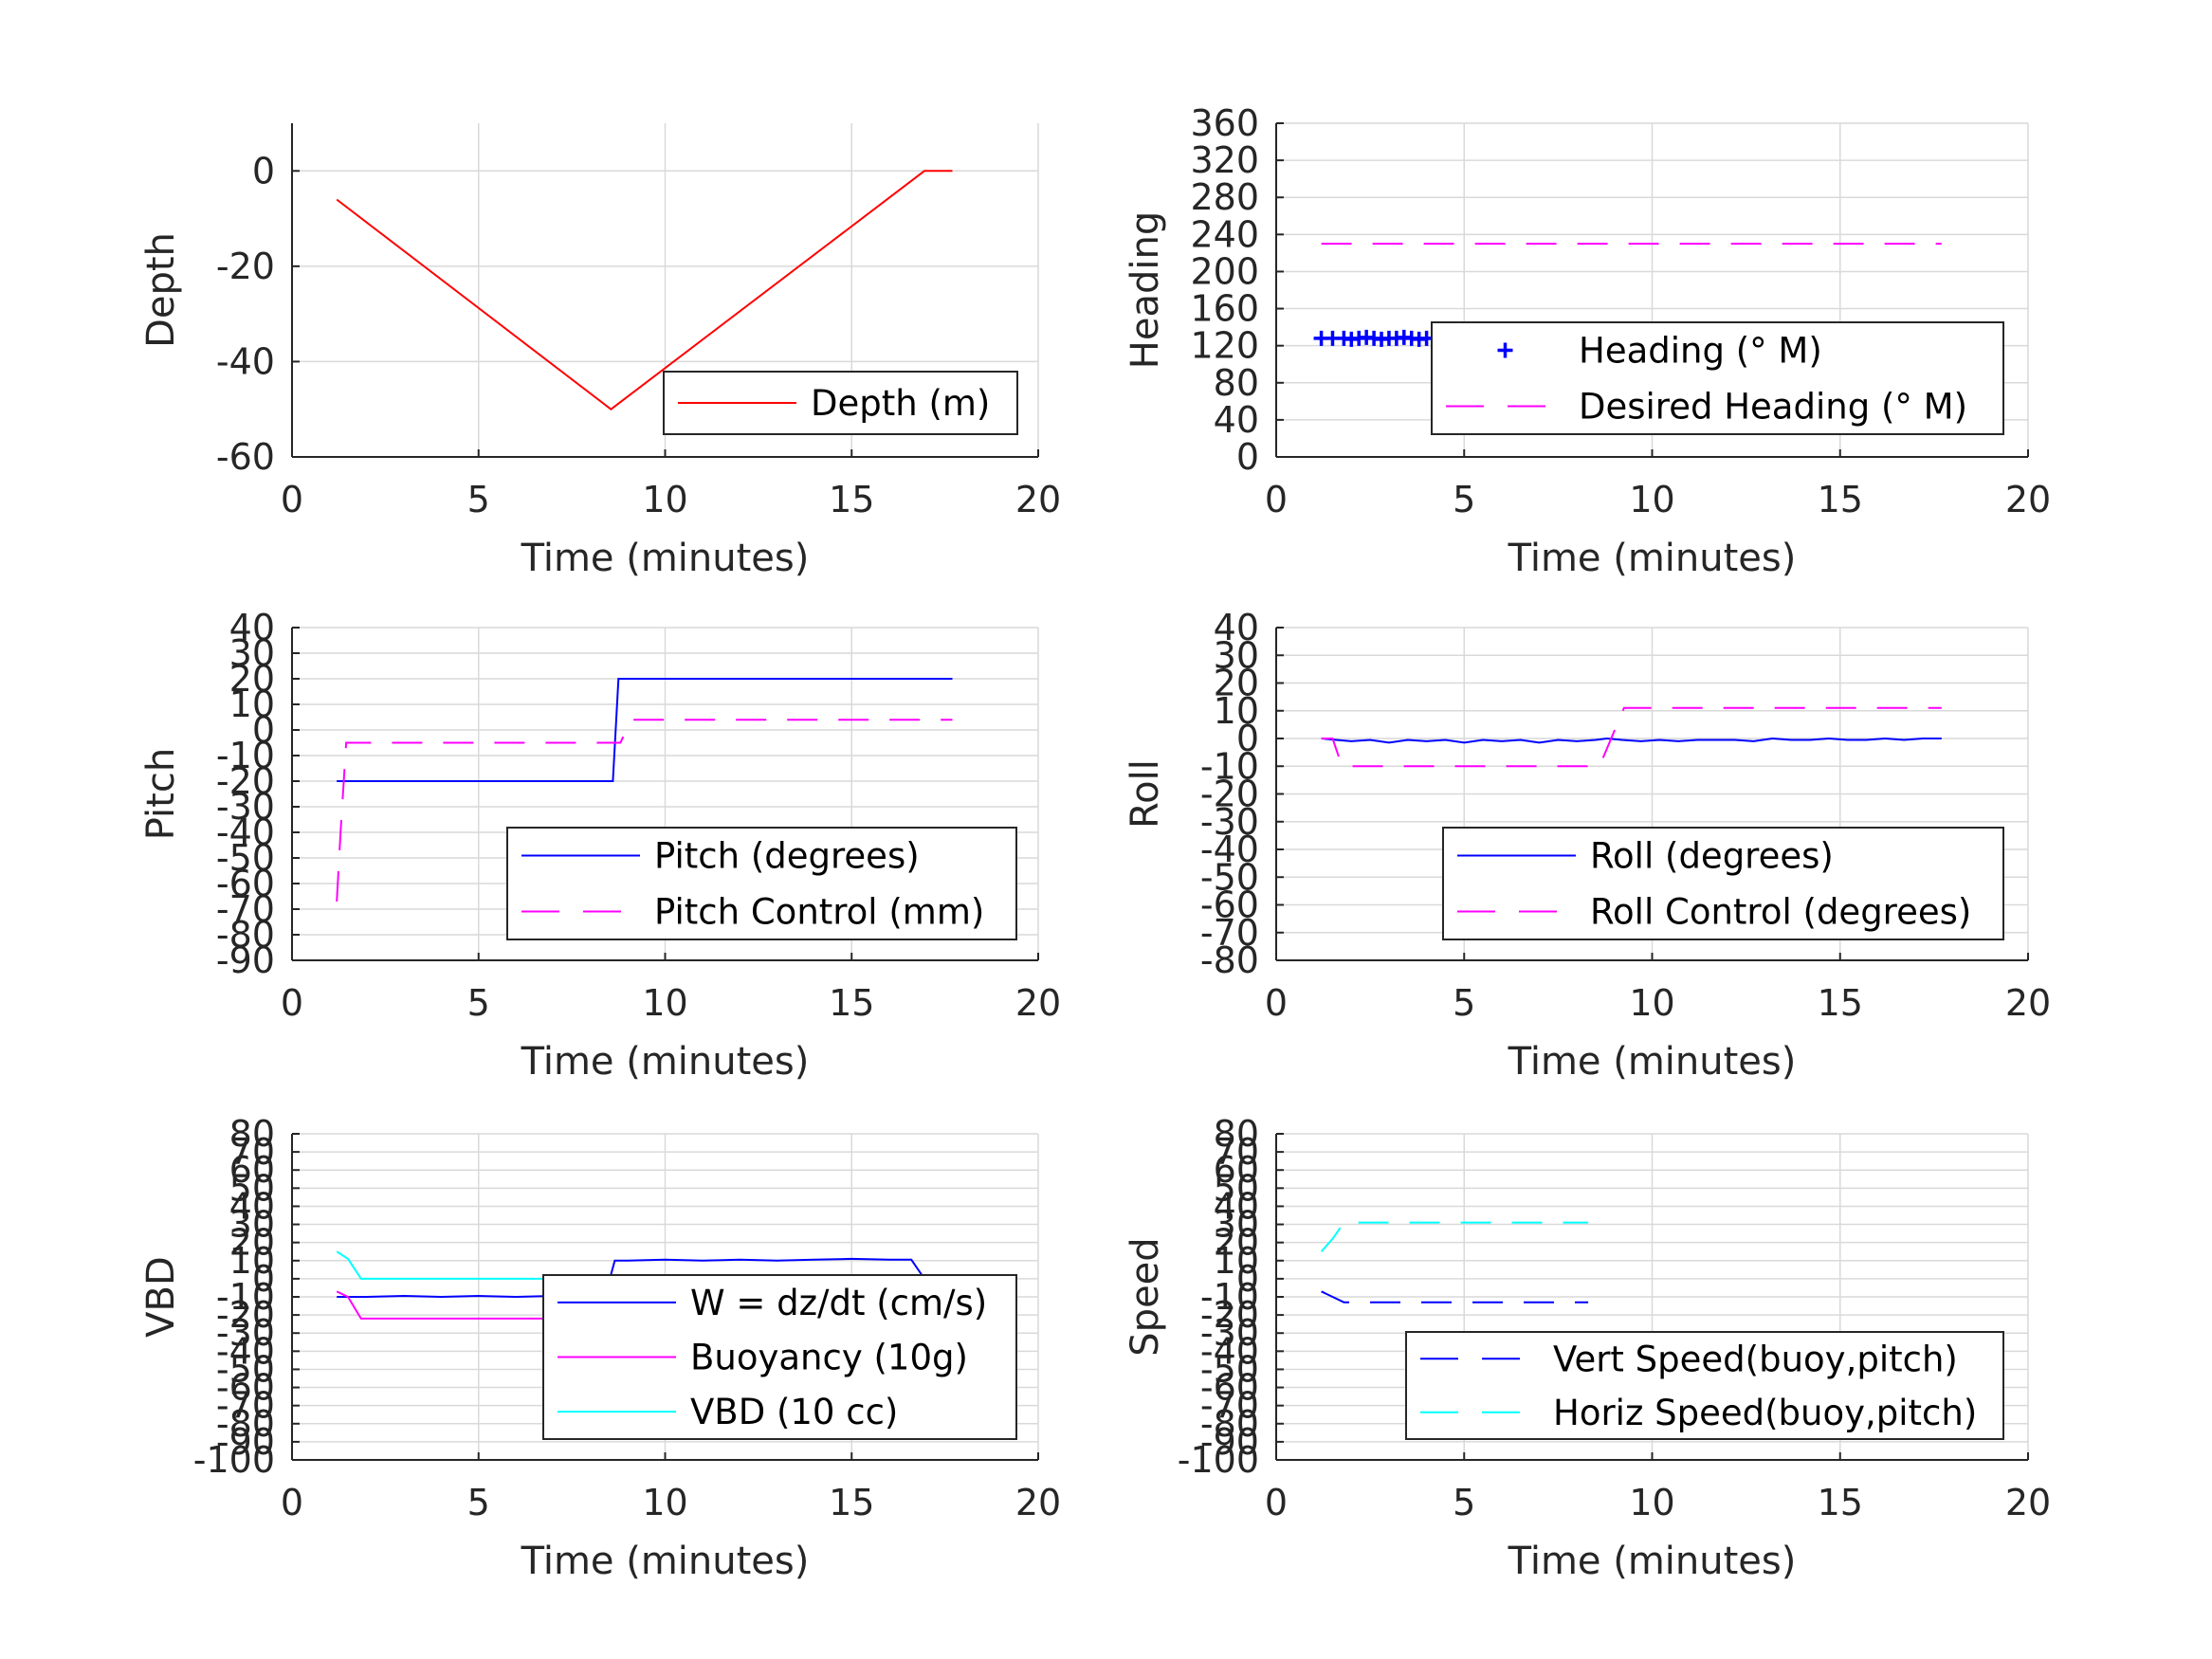 The width and height of the screenshot is (2212, 1659). I want to click on heading-y-tick-label: 240, so click(1224, 234).